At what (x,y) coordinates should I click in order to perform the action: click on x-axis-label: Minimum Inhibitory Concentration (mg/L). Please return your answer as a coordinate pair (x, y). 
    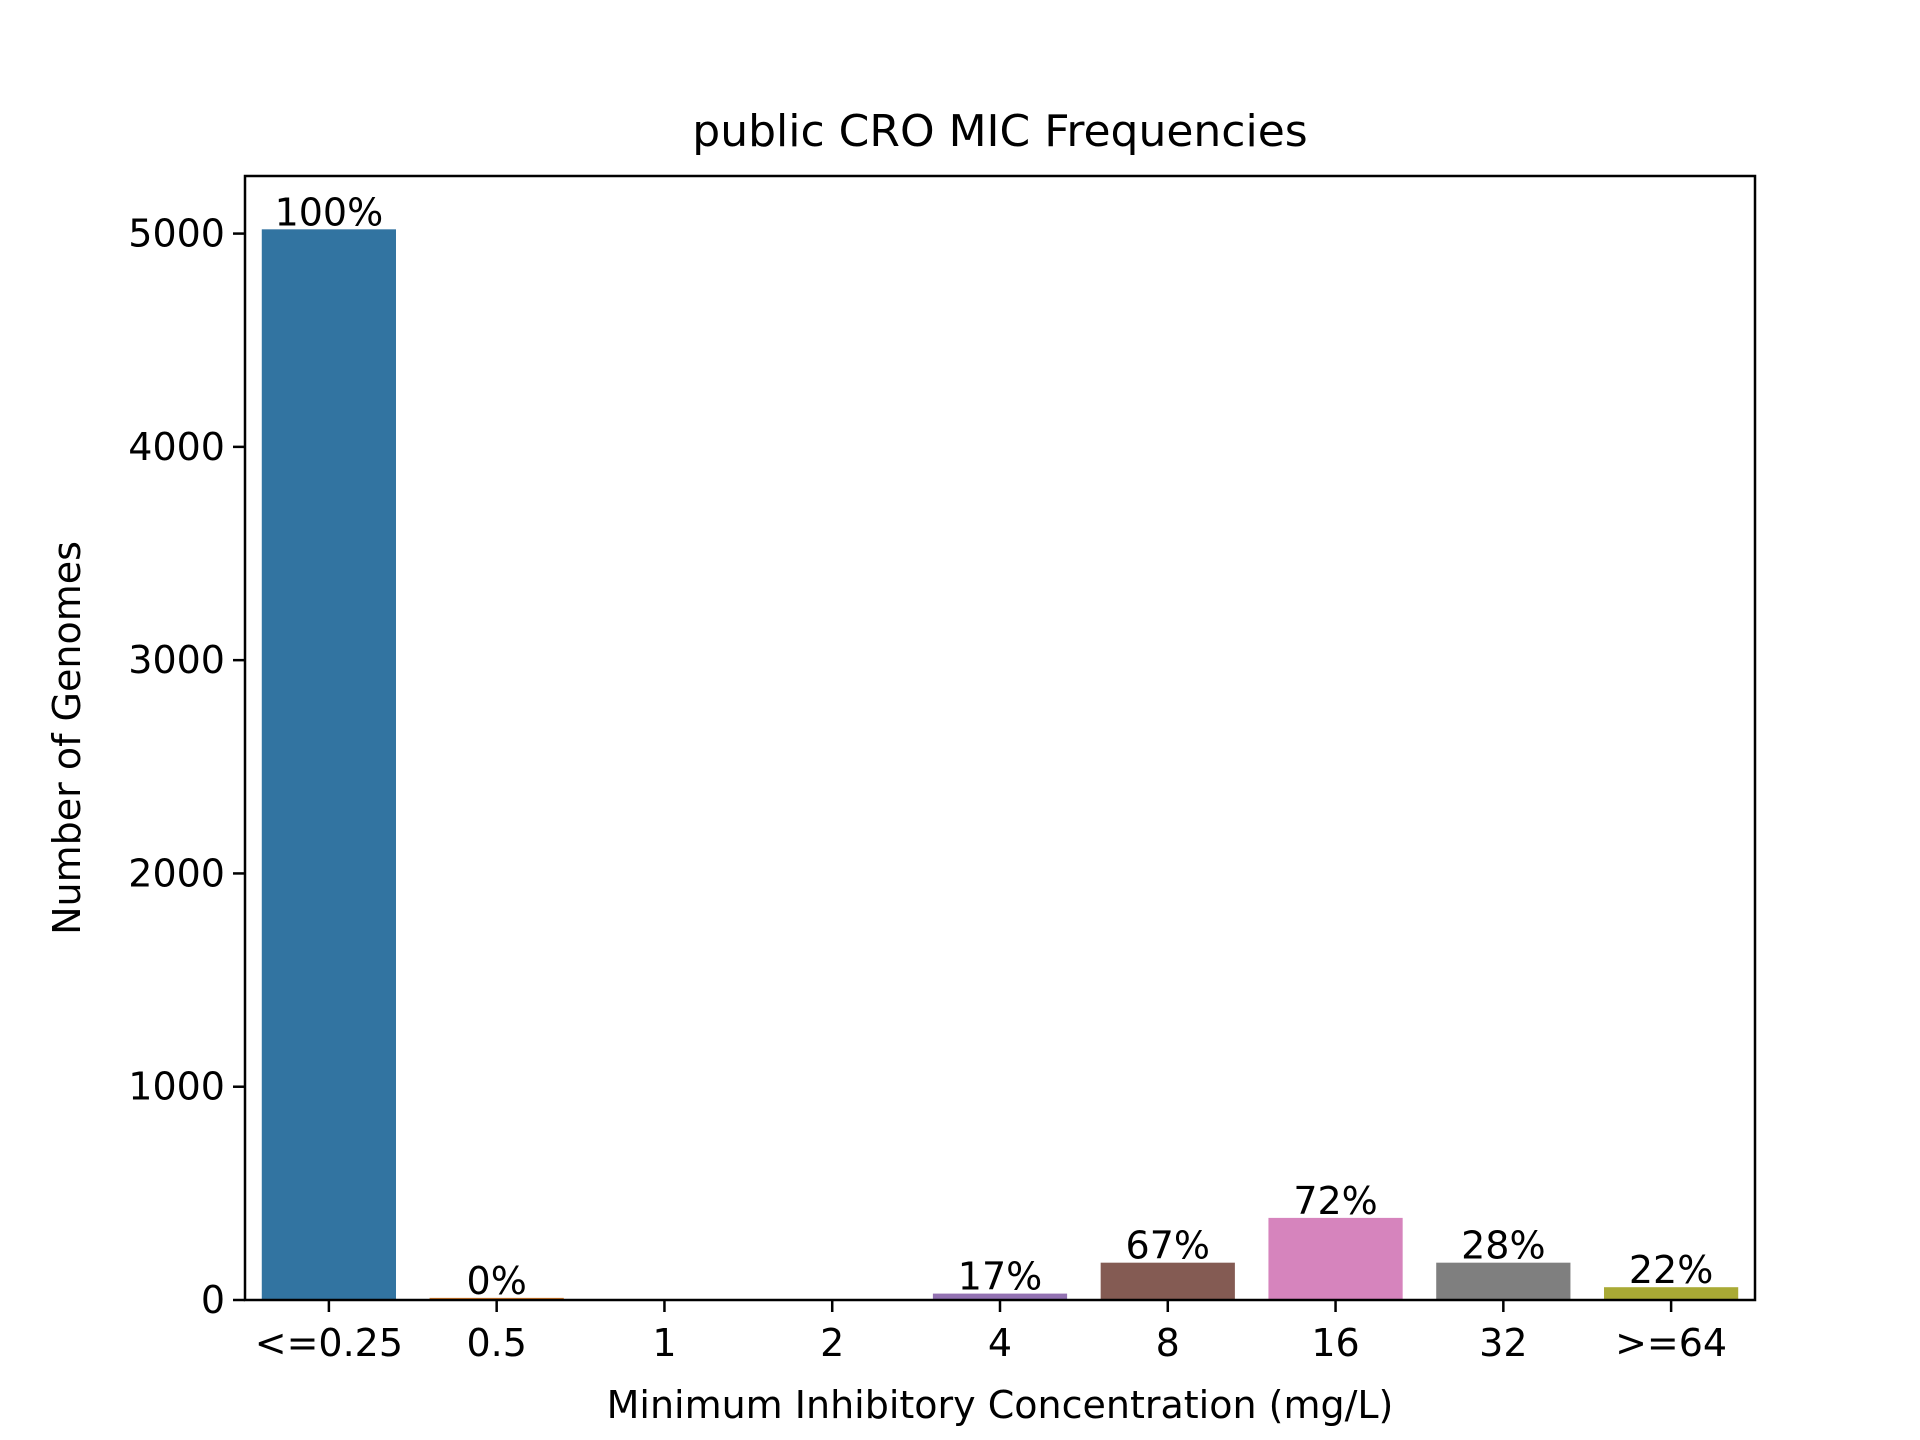
    Looking at the image, I should click on (1000, 1405).